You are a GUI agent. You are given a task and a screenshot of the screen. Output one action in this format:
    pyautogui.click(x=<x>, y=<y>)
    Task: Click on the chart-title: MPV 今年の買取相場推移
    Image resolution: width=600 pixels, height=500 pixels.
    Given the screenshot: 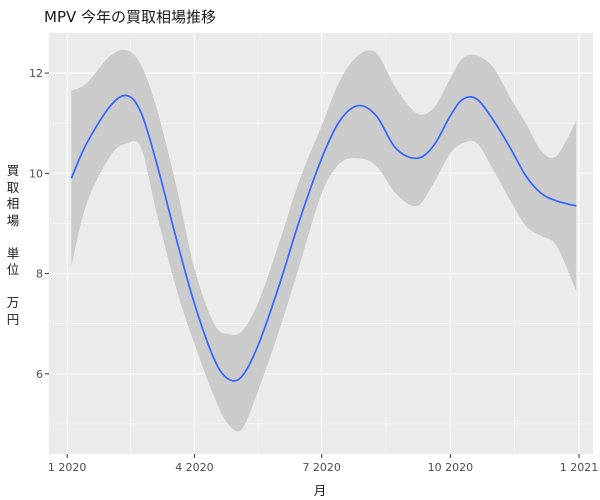 What is the action you would take?
    pyautogui.click(x=130, y=17)
    